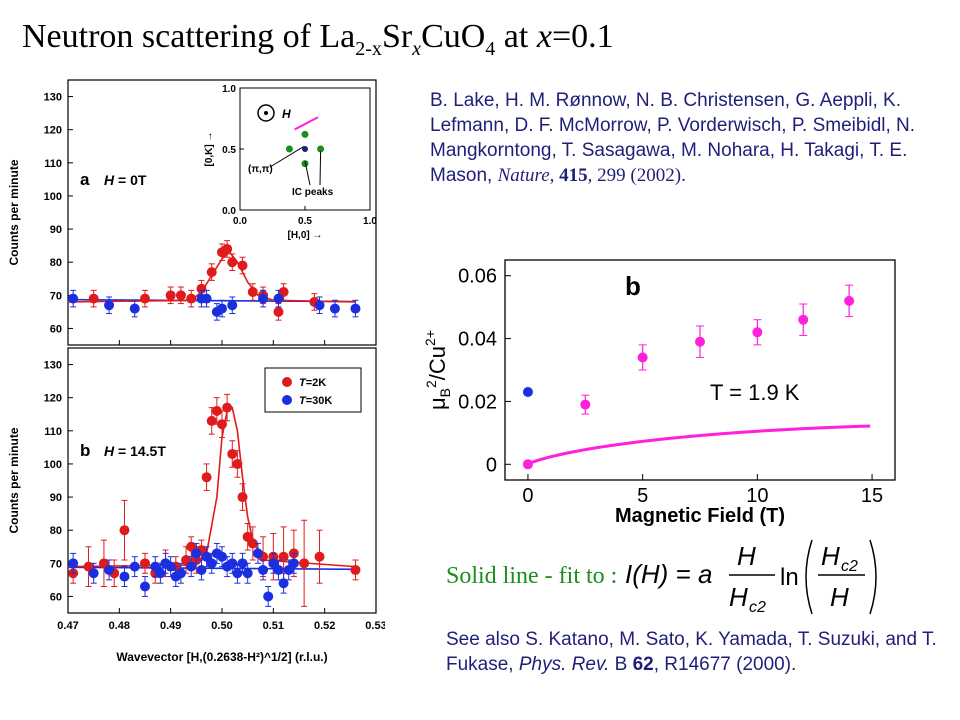  I want to click on field-label: H = 14.5T, so click(135, 451).